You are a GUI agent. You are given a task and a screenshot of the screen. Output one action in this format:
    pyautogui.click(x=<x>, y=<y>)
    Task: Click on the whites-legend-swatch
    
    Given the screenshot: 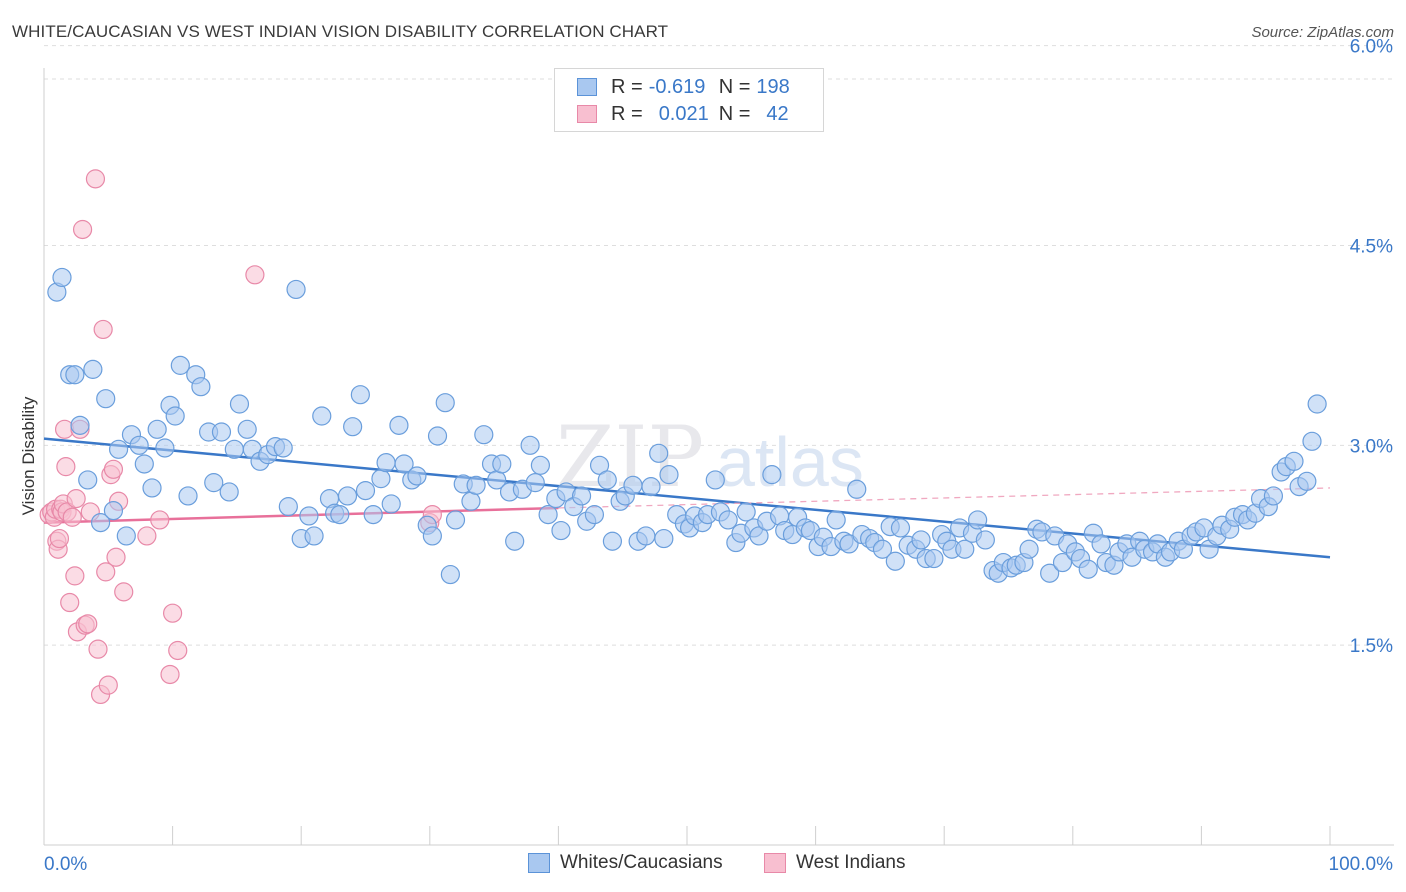 What is the action you would take?
    pyautogui.click(x=539, y=863)
    